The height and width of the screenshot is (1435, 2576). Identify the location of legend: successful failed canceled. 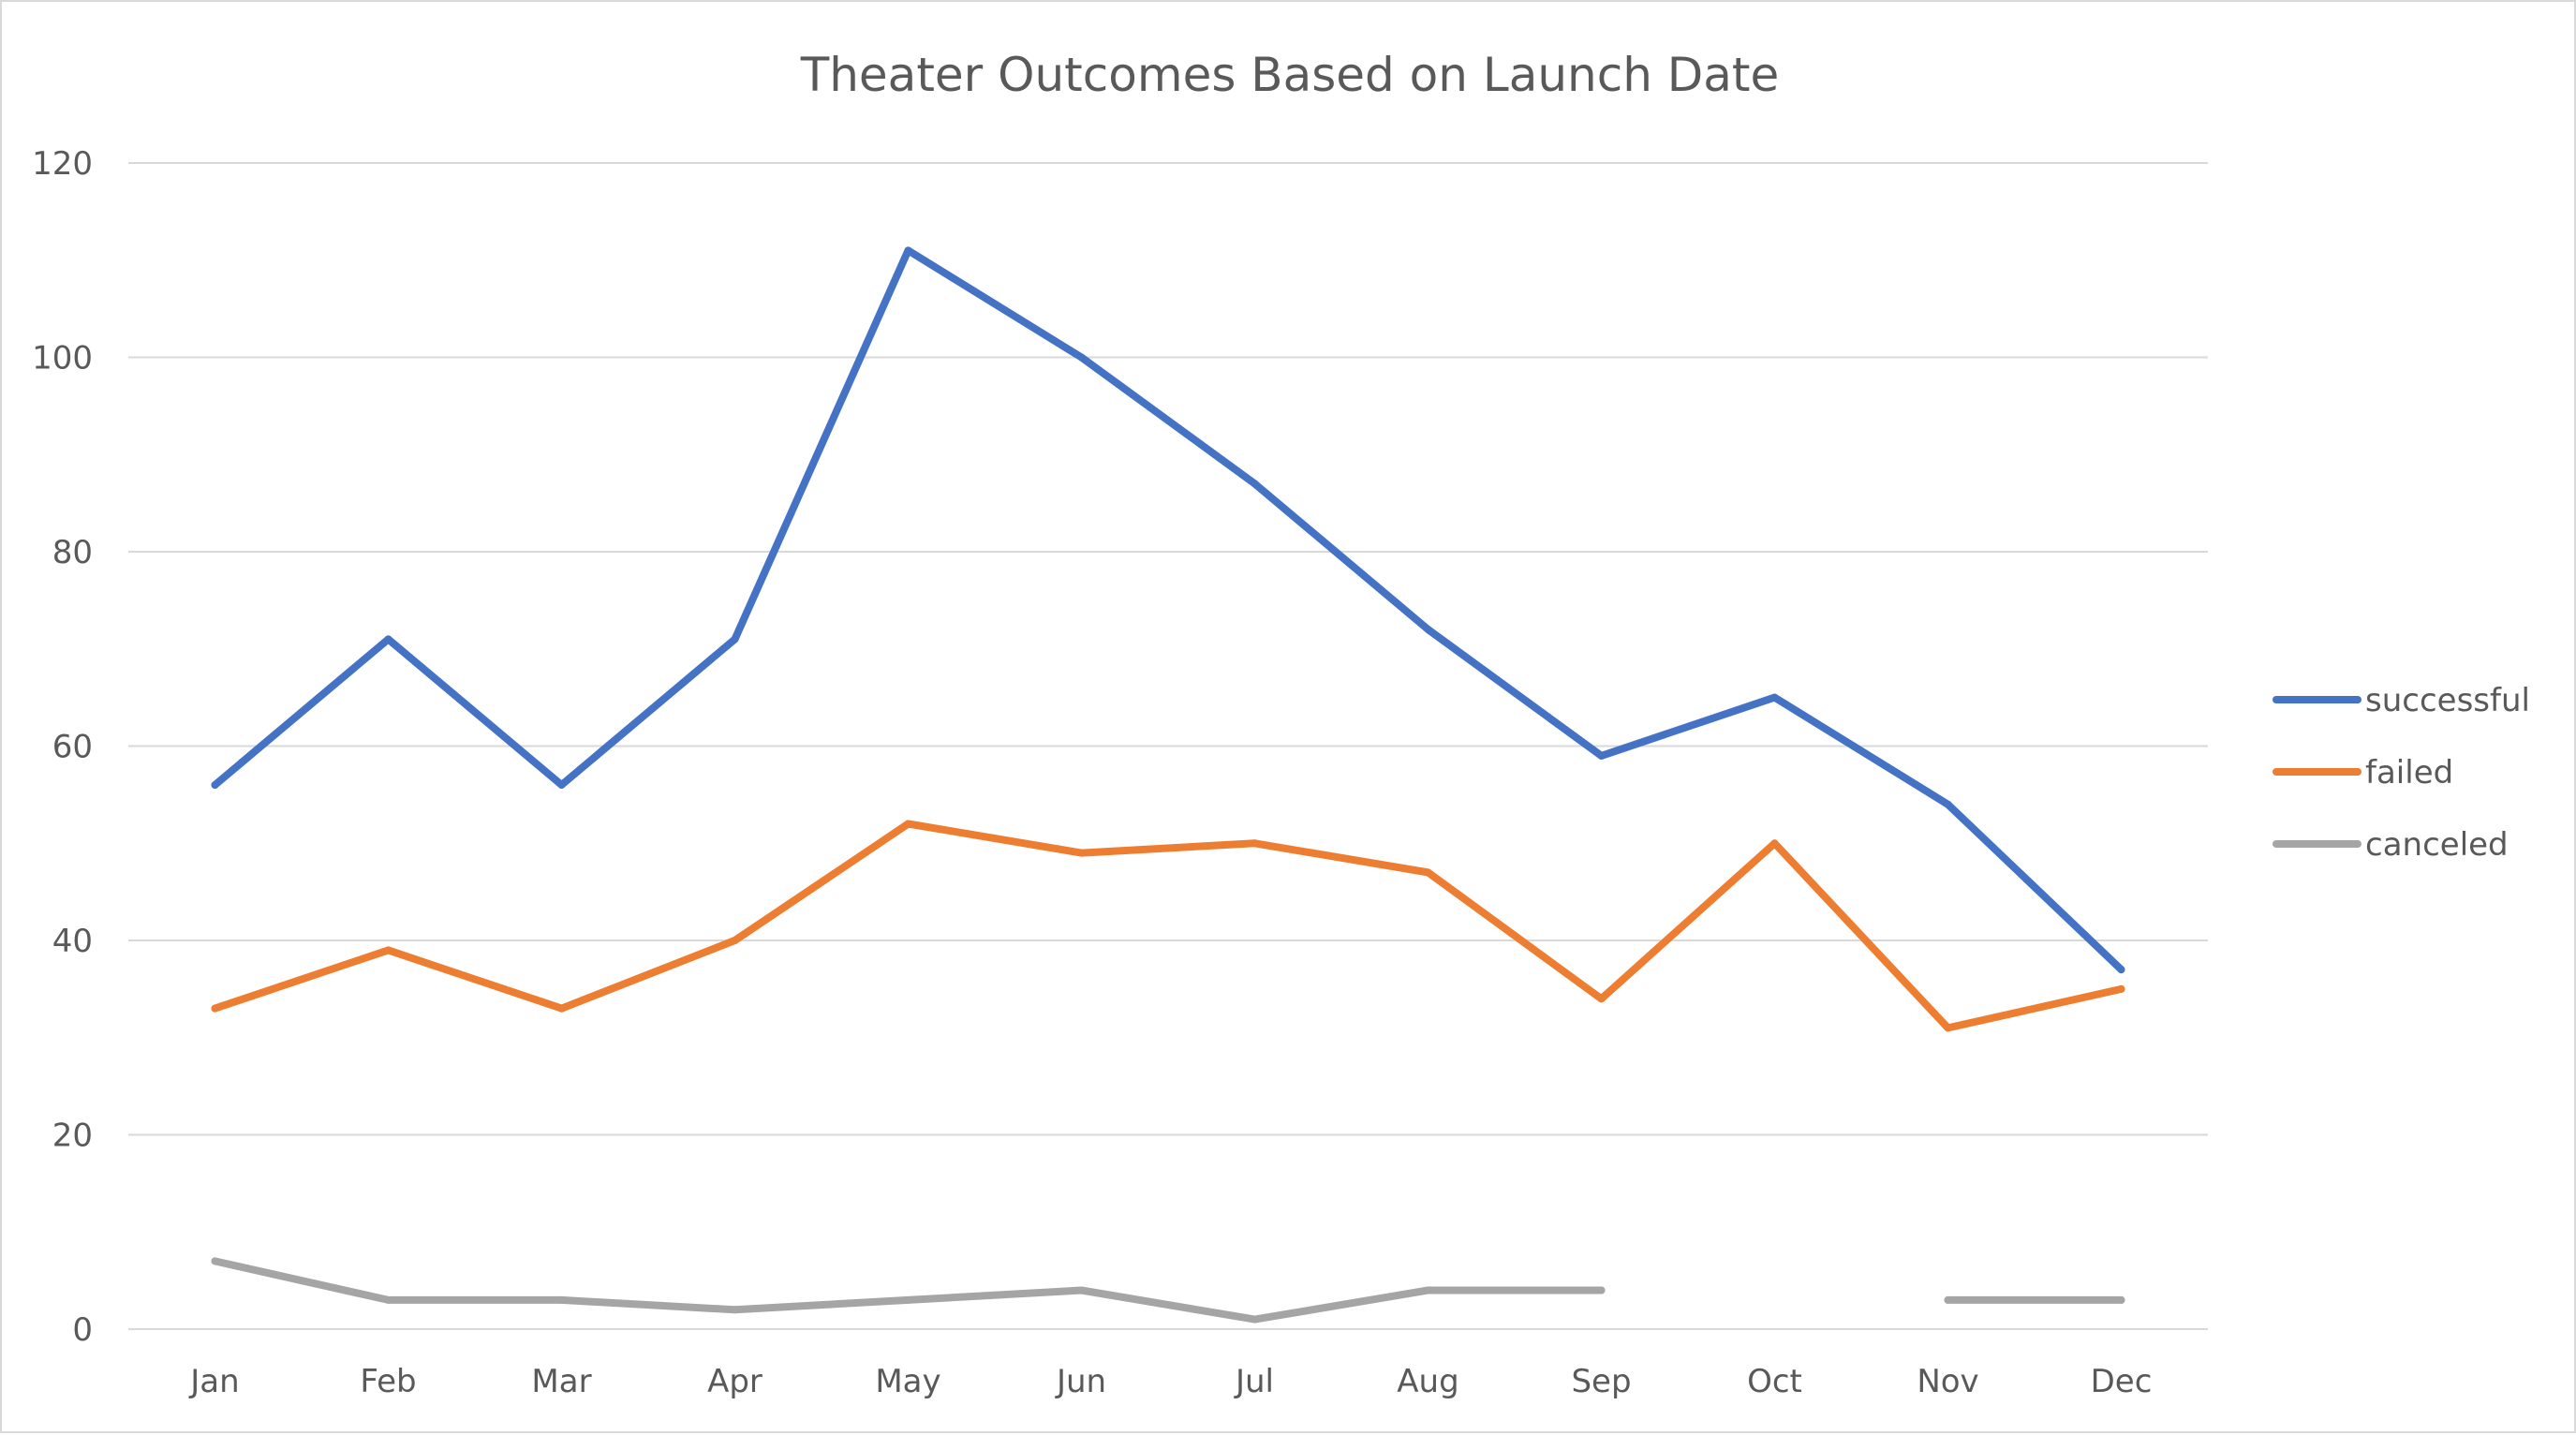
(2401, 773).